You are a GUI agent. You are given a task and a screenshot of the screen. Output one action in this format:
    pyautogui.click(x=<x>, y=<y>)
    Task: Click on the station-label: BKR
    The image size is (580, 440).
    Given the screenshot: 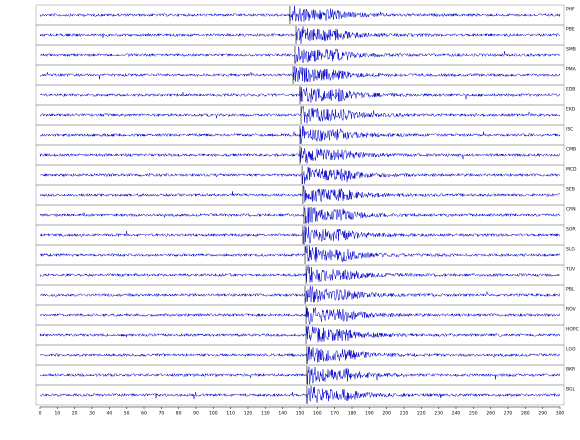 What is the action you would take?
    pyautogui.click(x=570, y=370)
    